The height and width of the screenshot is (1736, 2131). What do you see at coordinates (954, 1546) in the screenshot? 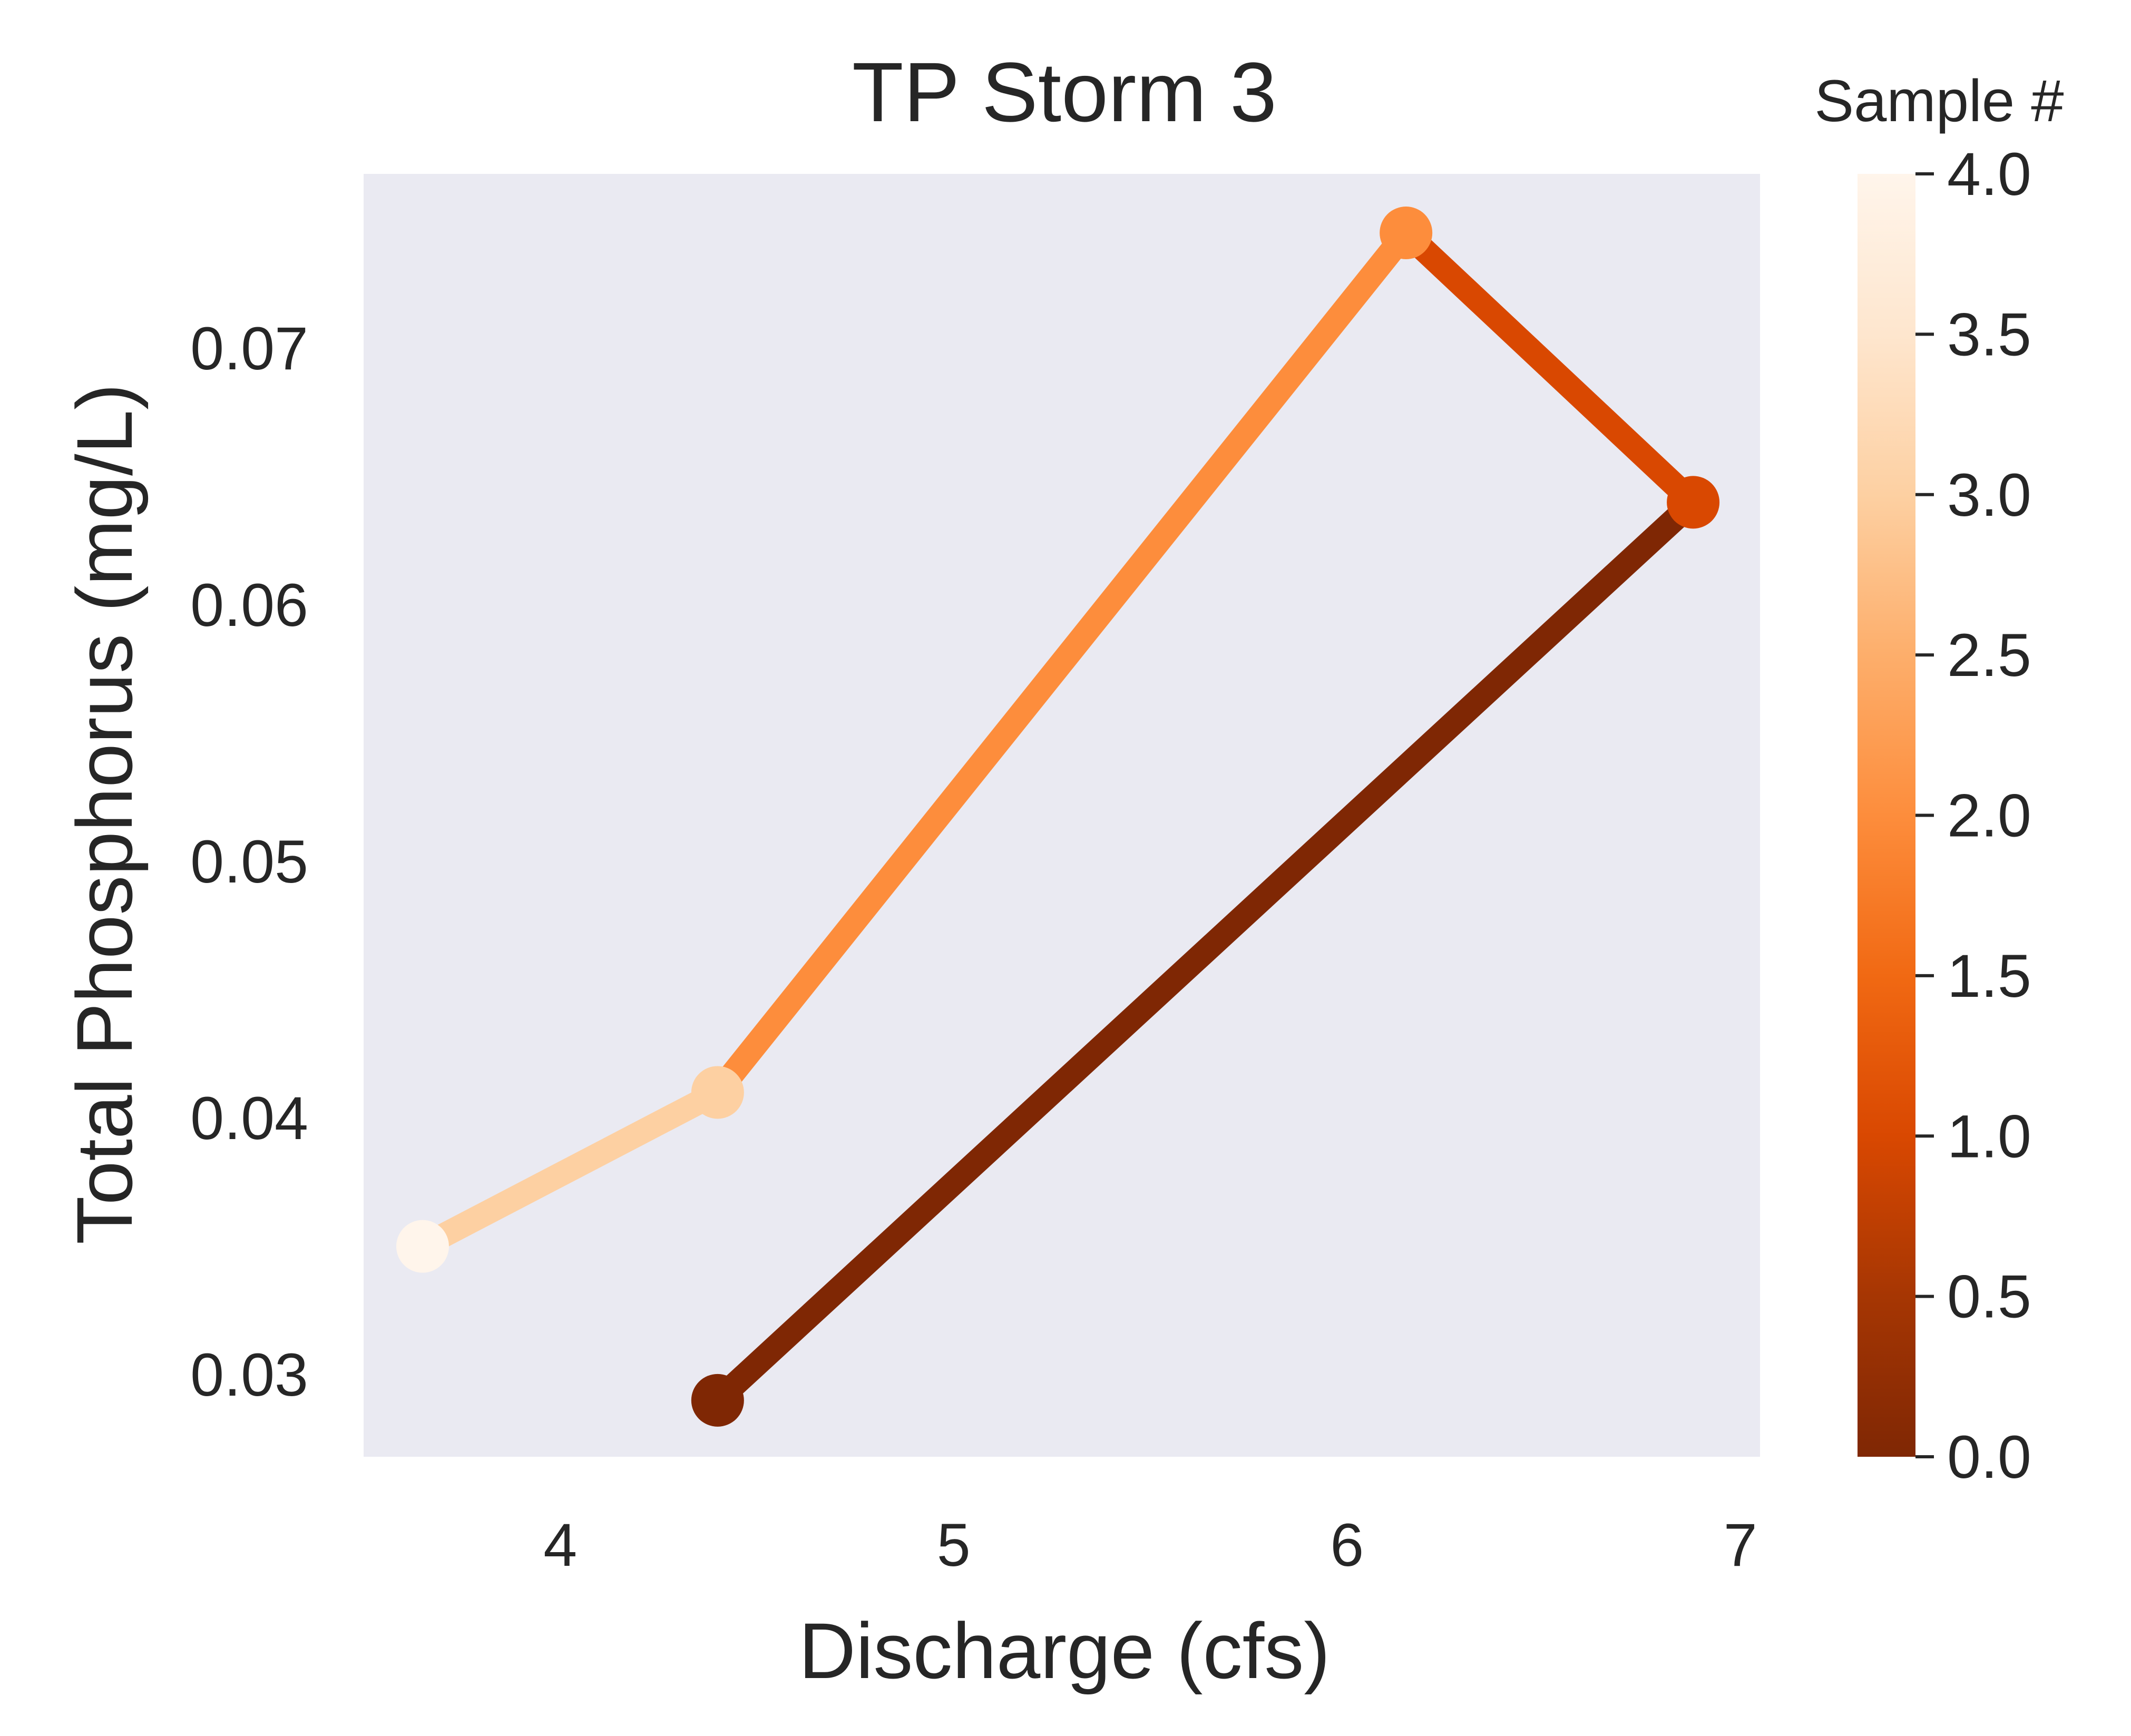
I see `x-tick-label: 5` at bounding box center [954, 1546].